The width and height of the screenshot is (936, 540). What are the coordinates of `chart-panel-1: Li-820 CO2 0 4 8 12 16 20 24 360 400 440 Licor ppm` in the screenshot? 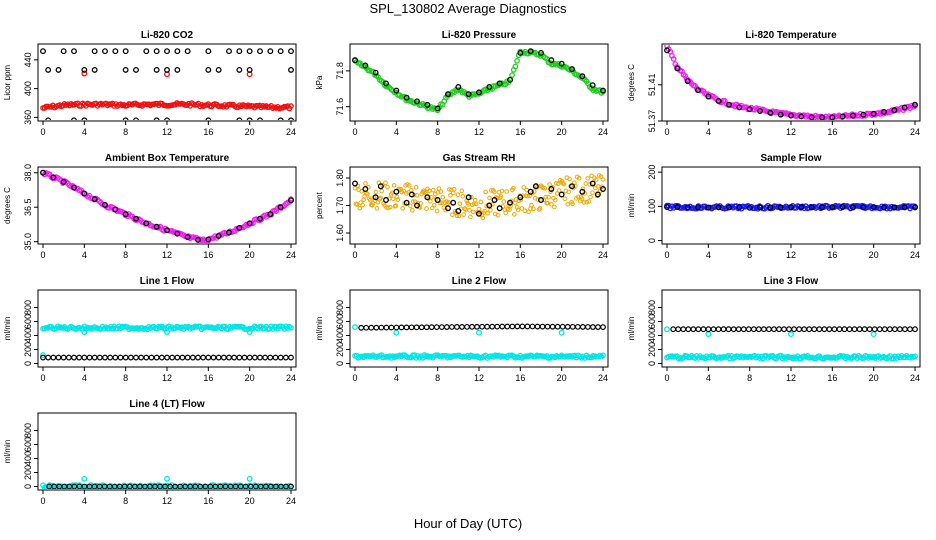 It's located at (150, 83).